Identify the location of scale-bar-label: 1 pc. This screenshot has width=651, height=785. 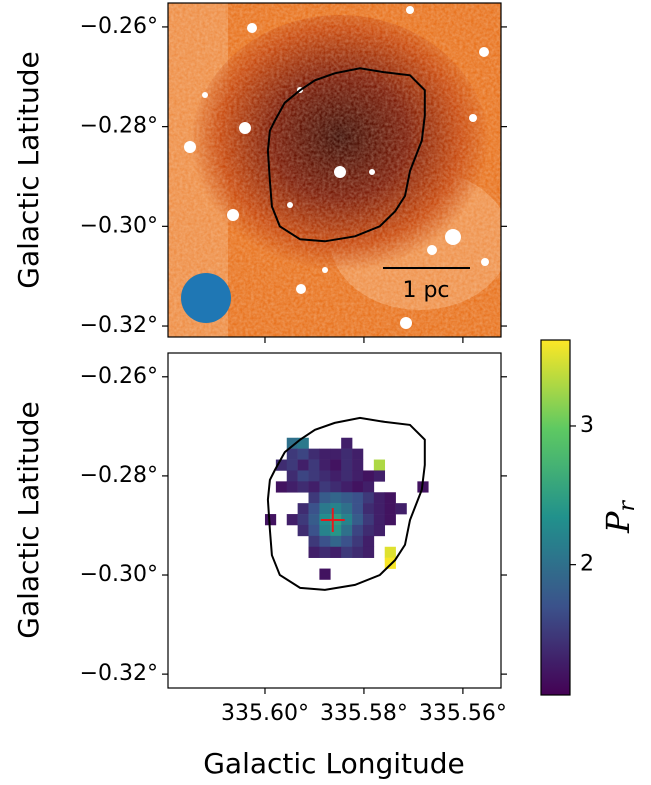
(425, 290).